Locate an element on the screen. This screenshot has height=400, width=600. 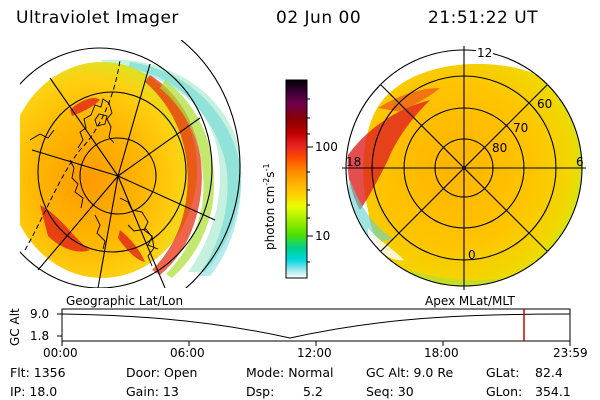
timeline-y-tick-low: 1.8 is located at coordinates (40, 336).